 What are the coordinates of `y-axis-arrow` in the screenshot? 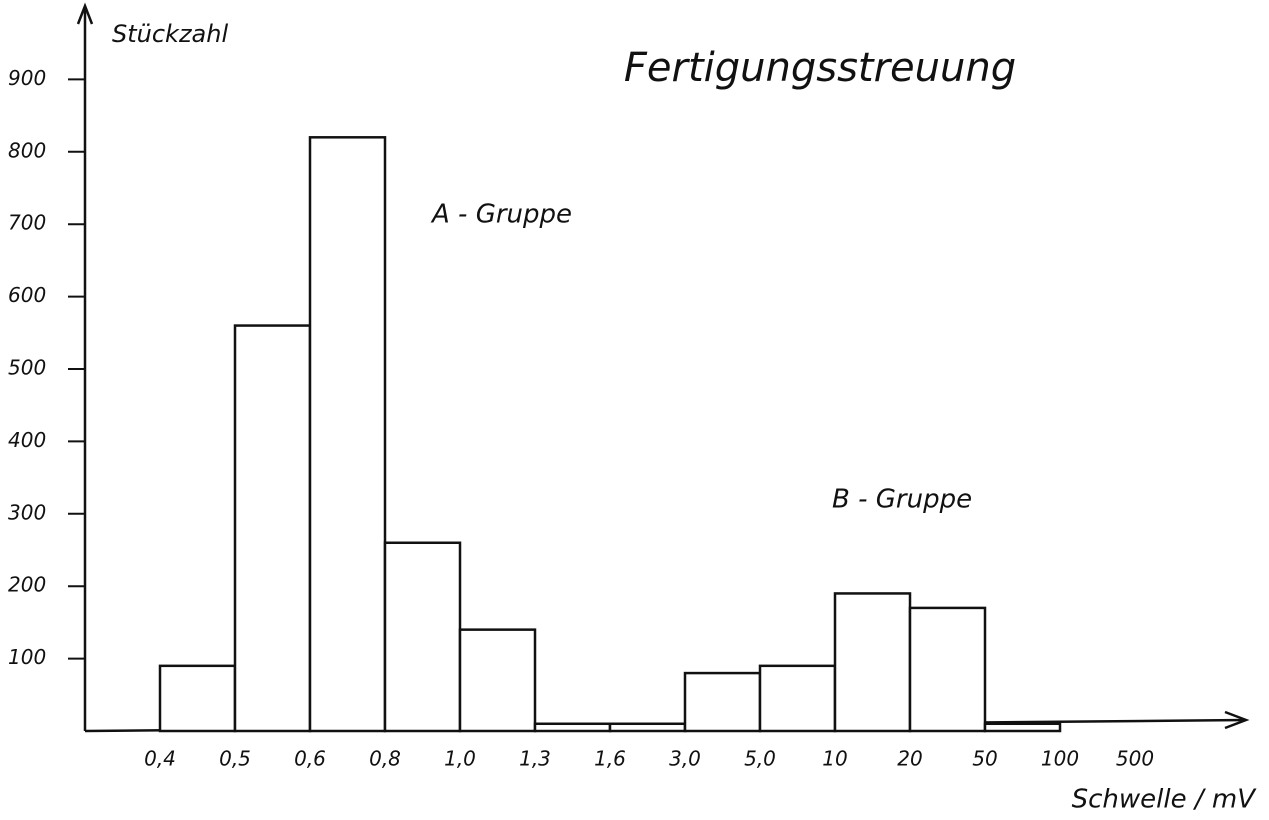 It's located at (85, 13).